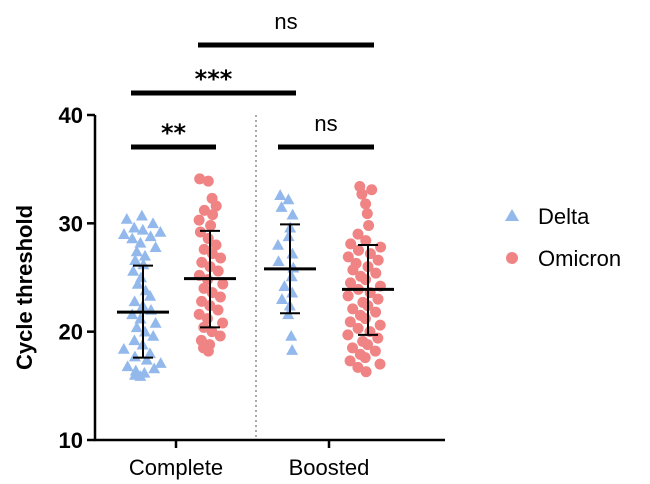 The width and height of the screenshot is (650, 484). What do you see at coordinates (214, 79) in the screenshot?
I see `significance-label: ***` at bounding box center [214, 79].